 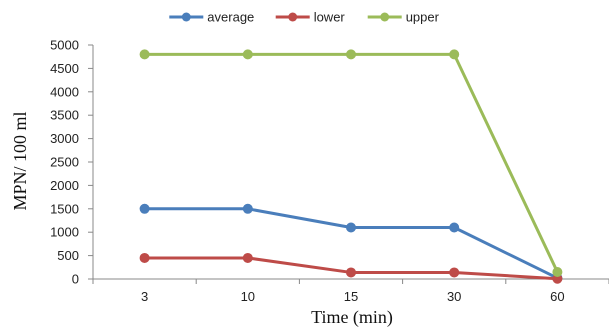 I want to click on x-tick-label: 60, so click(x=557, y=296).